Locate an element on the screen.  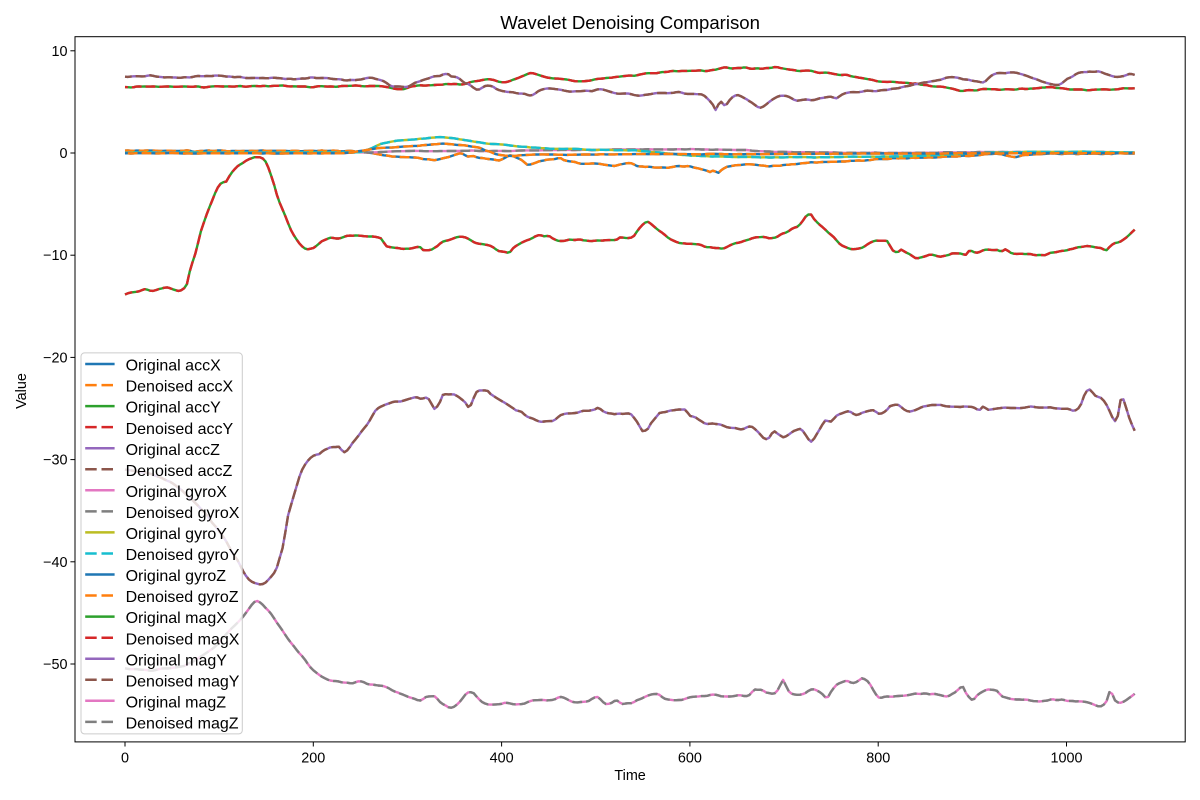
svg-text: Denoised magY is located at coordinates (183, 681).